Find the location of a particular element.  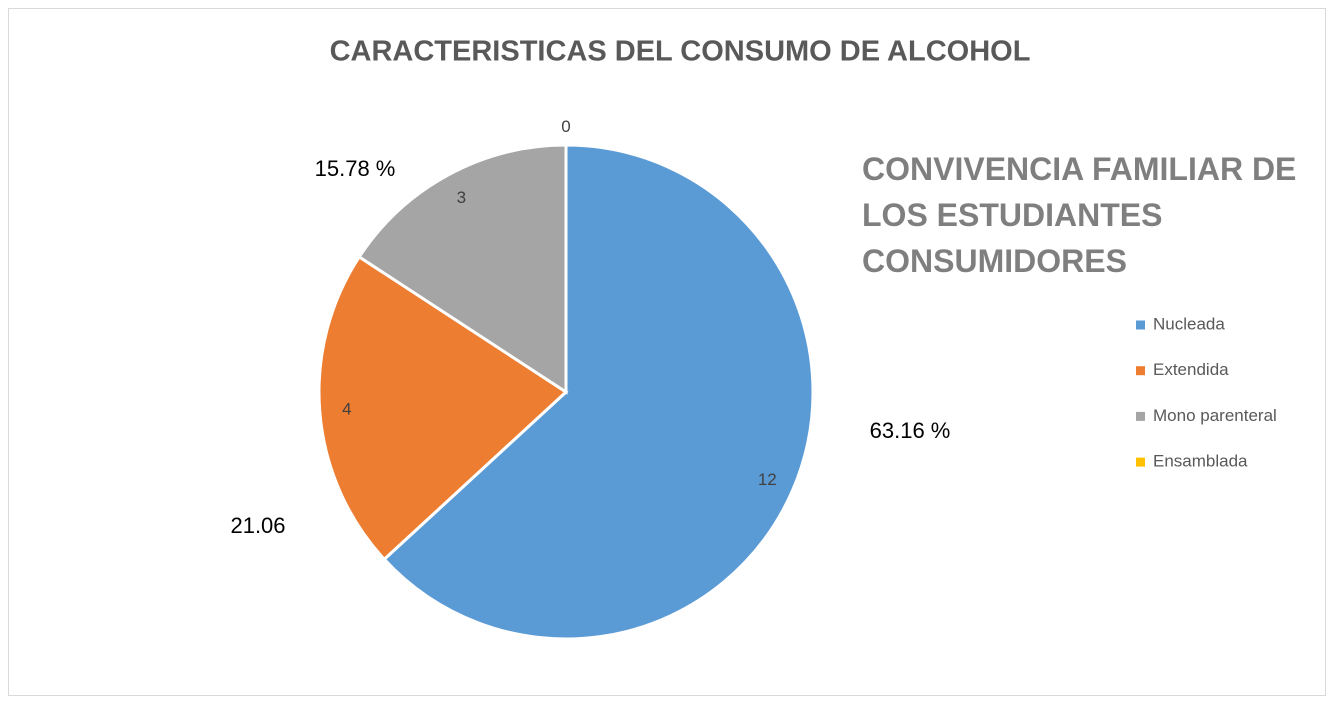

annotation: 15.78 % is located at coordinates (355, 168).